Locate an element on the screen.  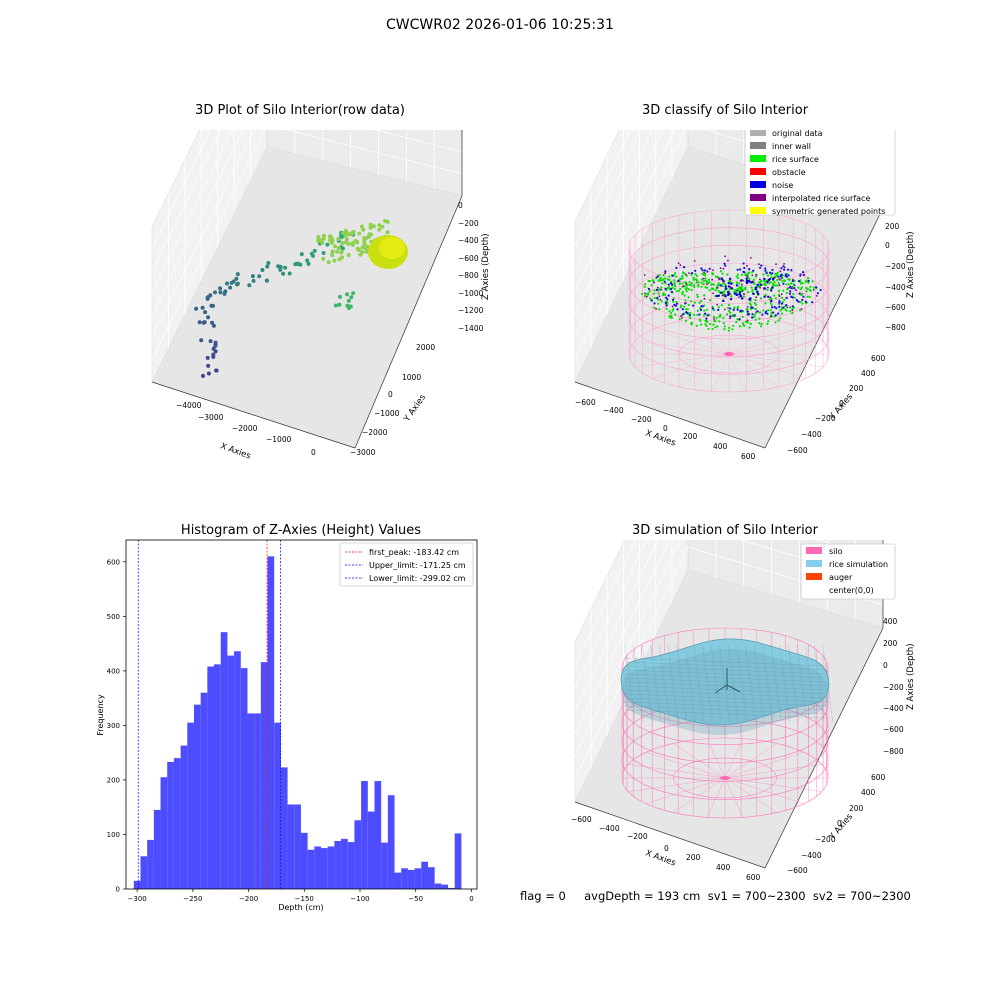
silo-wireframe-ring is located at coordinates (725, 778).